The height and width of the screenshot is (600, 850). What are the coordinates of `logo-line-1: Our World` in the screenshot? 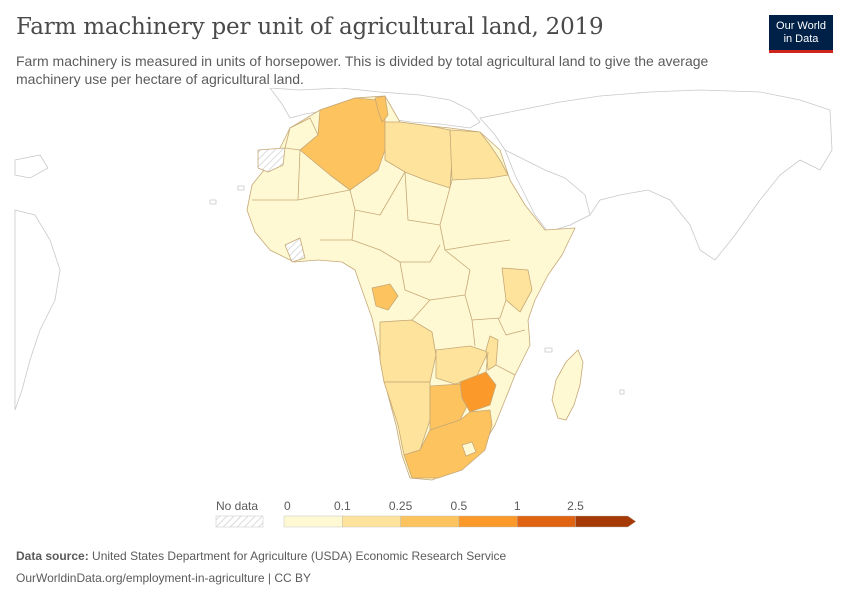 It's located at (801, 26).